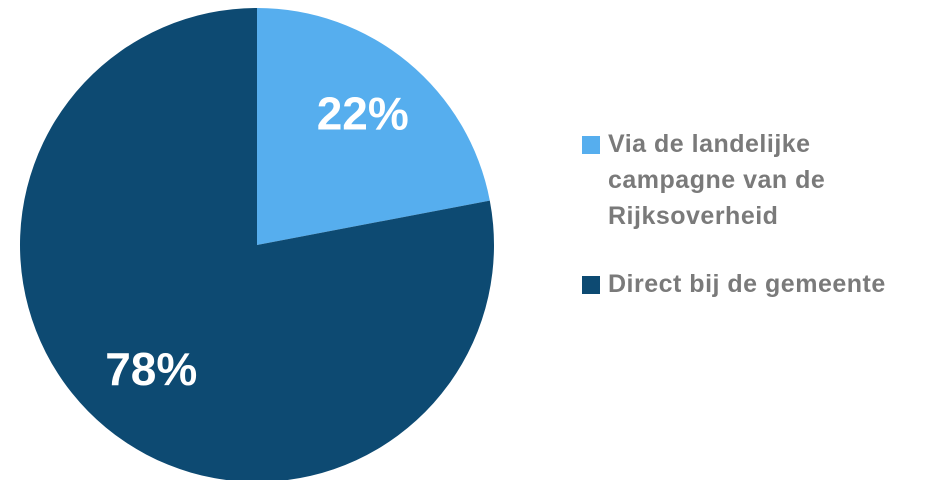 The image size is (946, 480). I want to click on pie-slice, so click(373, 126).